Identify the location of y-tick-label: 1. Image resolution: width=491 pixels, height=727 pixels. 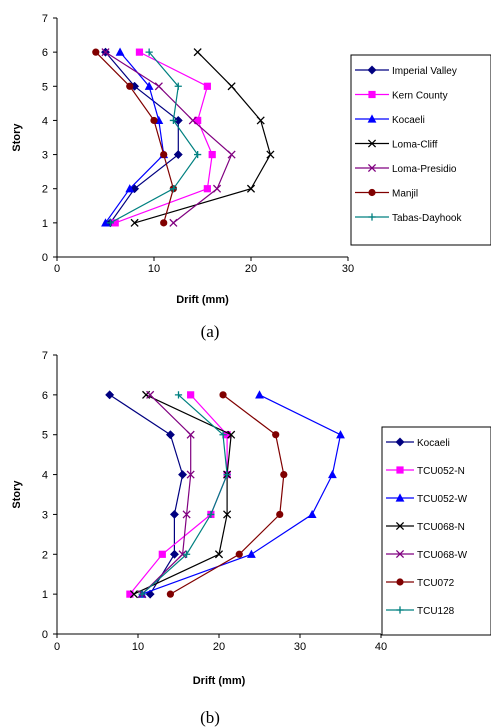
(45, 595).